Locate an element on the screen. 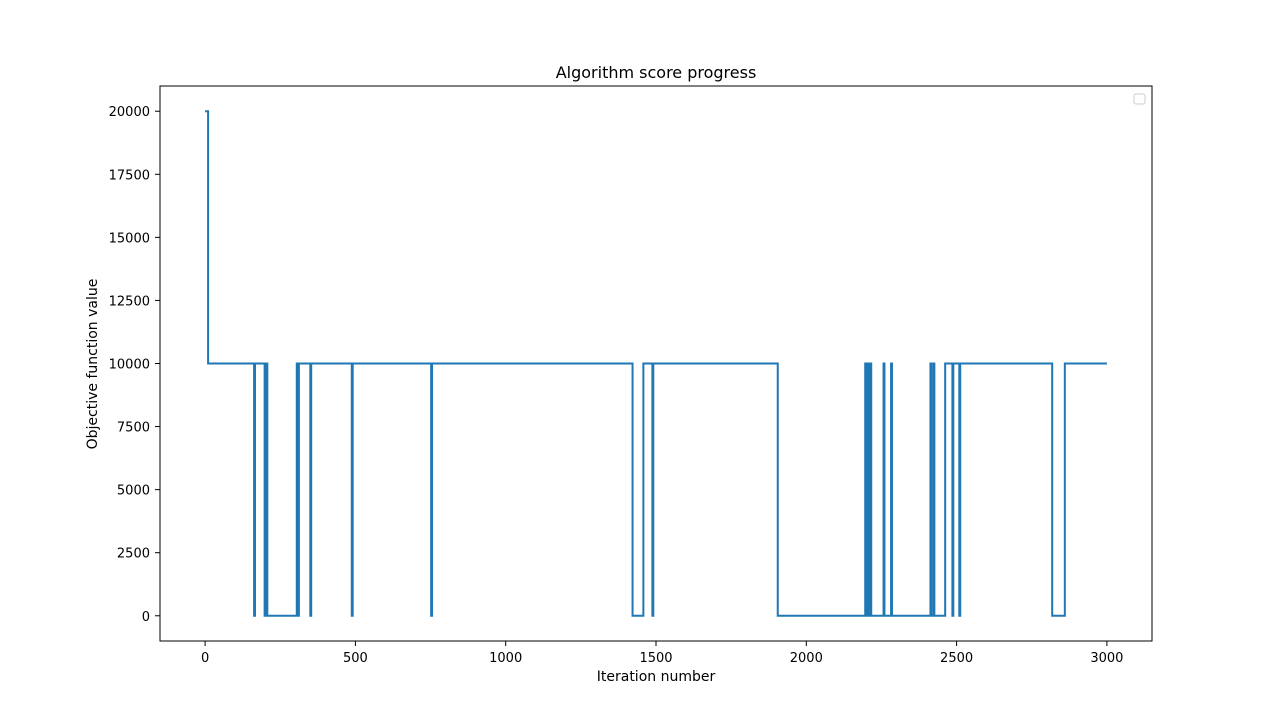  y-tick-label: 2500 is located at coordinates (133, 554).